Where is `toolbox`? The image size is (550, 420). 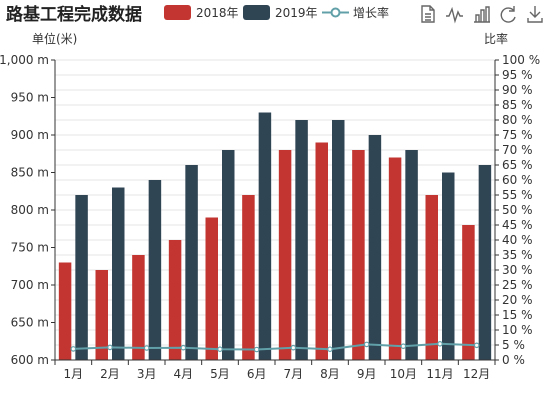 toolbox is located at coordinates (482, 14).